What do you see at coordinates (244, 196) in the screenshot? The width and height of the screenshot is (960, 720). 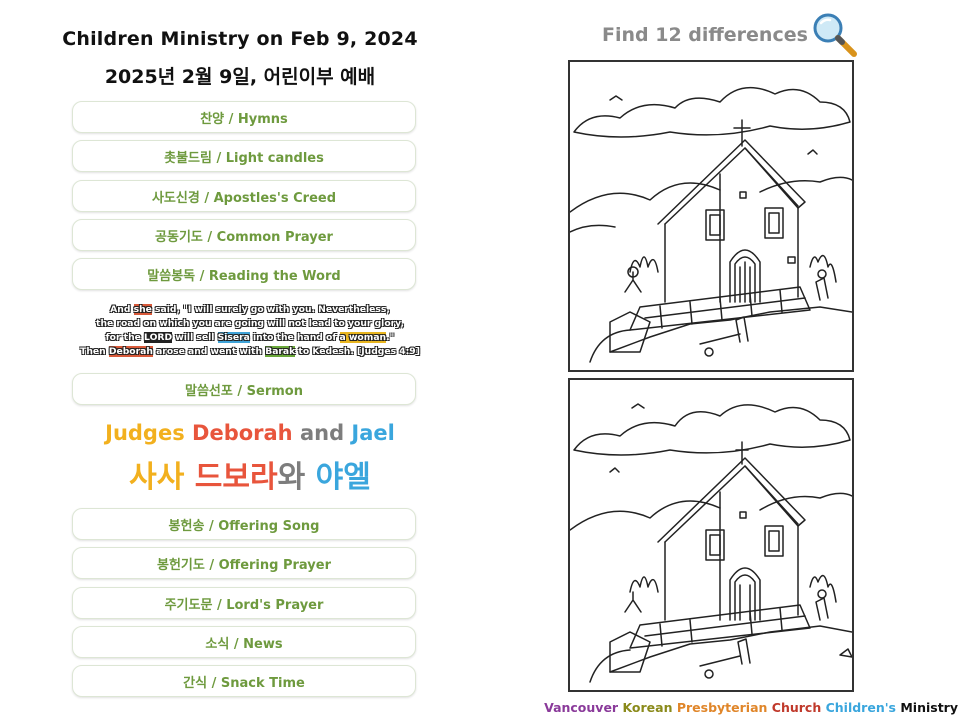 I see `order-item-apostles-creed: 사도신경 / Apostles's Creed` at bounding box center [244, 196].